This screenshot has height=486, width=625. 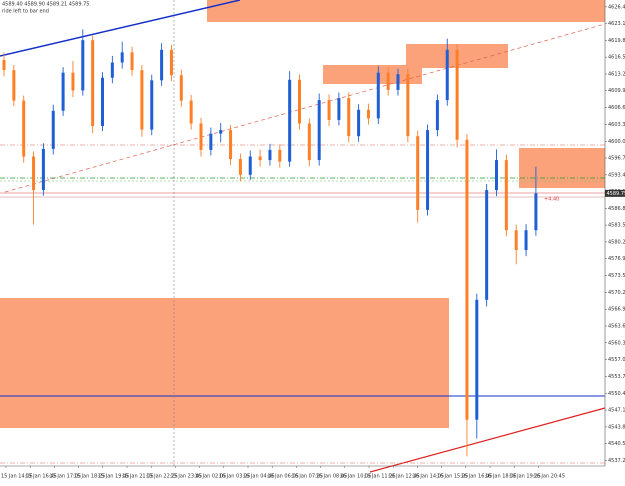 I want to click on y-tick-label: 4623.15, so click(x=616, y=24).